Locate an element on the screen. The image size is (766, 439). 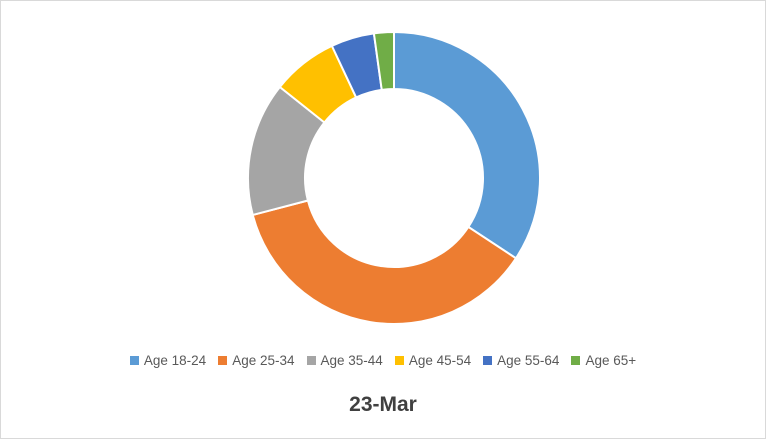
legend-label: Age 35-44 is located at coordinates (351, 360).